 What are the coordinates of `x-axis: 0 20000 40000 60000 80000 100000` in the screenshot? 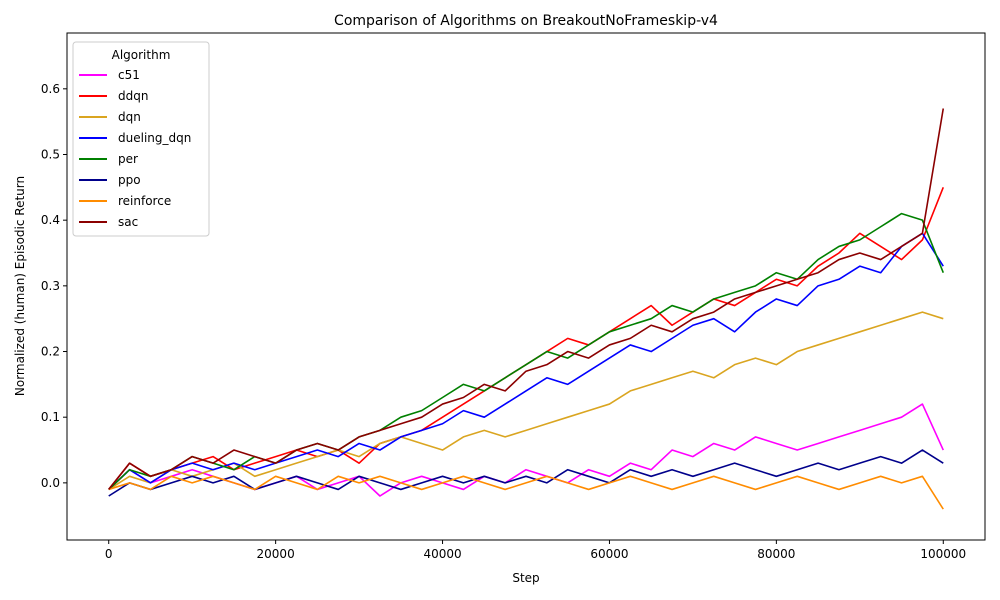 It's located at (535, 550).